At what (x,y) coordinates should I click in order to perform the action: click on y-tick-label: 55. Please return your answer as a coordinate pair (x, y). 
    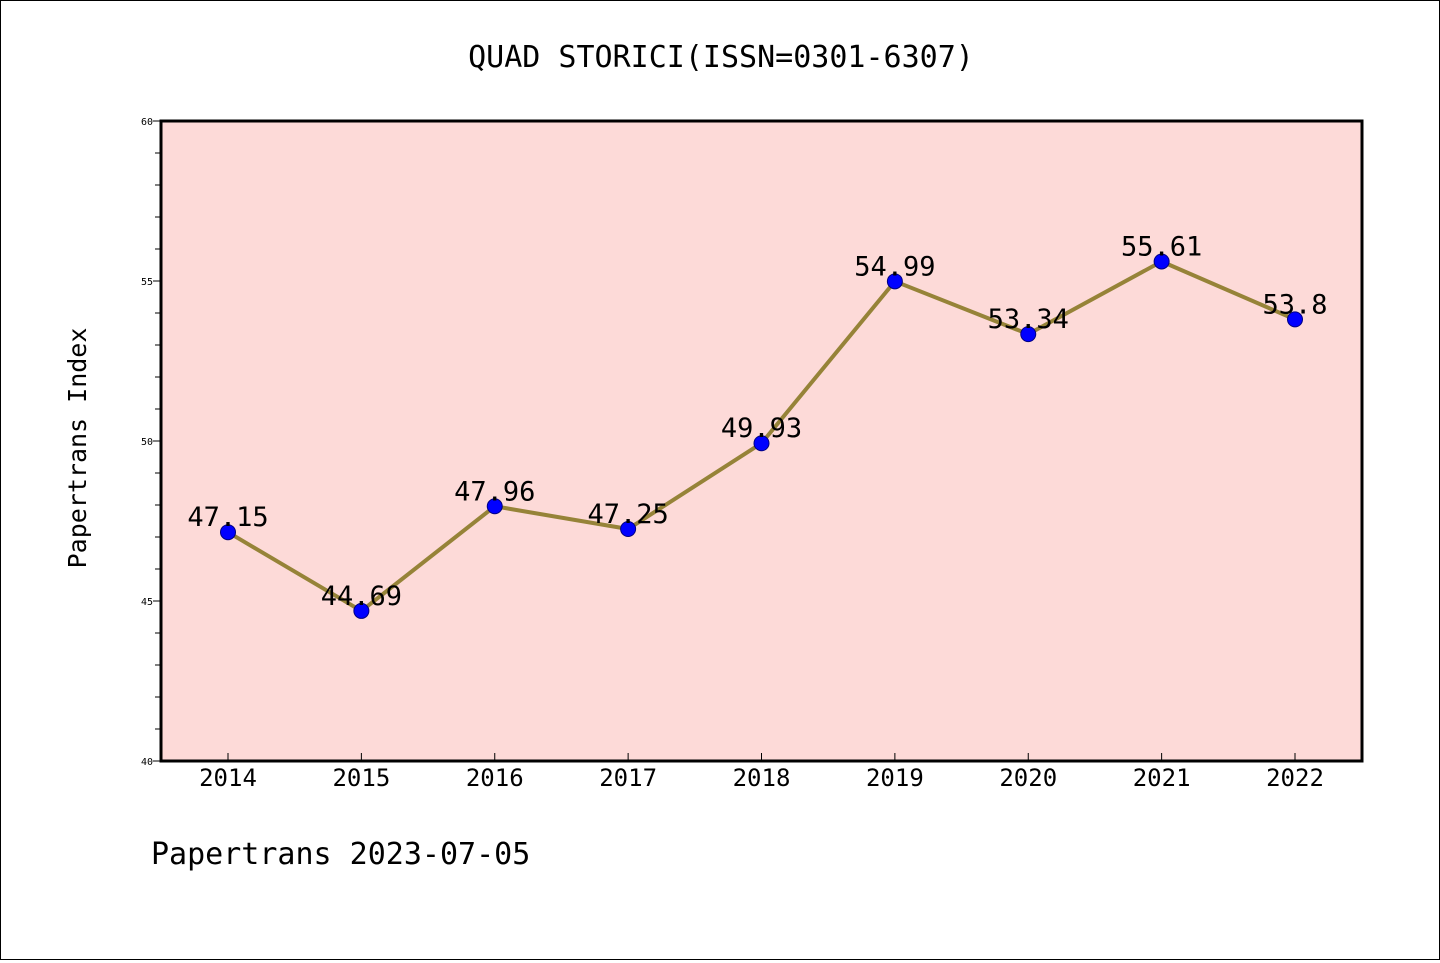
    Looking at the image, I should click on (147, 282).